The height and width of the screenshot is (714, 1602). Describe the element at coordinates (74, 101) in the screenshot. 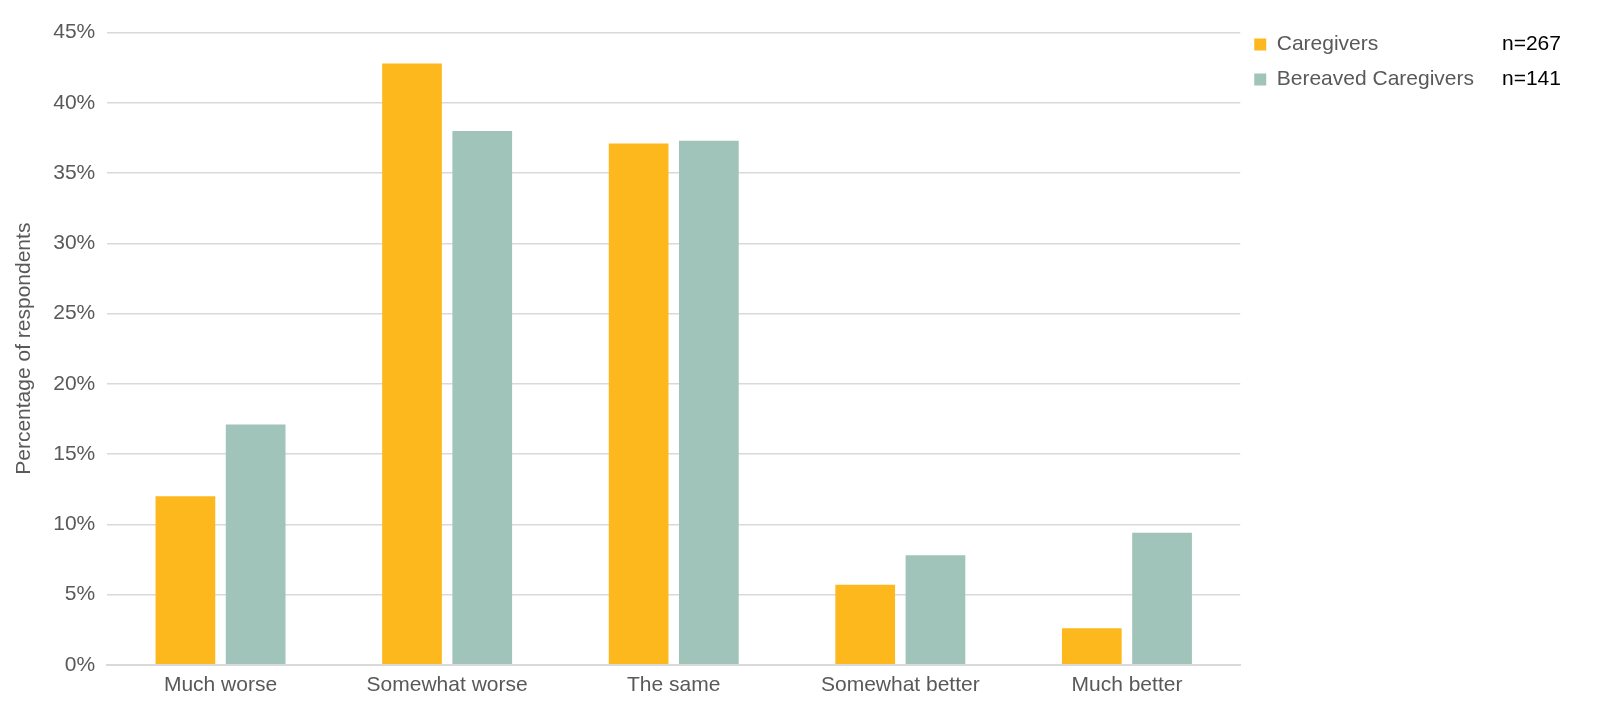

I see `y-tick-label: 40%` at that location.